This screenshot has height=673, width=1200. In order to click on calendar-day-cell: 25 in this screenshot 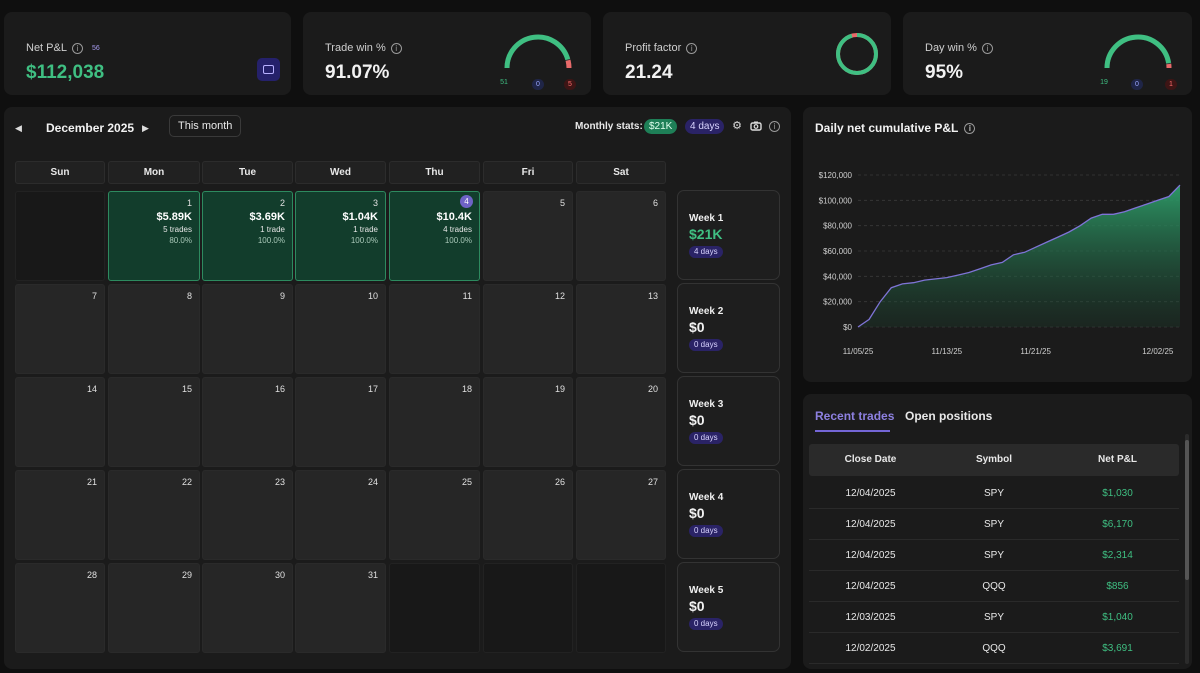, I will do `click(434, 515)`.